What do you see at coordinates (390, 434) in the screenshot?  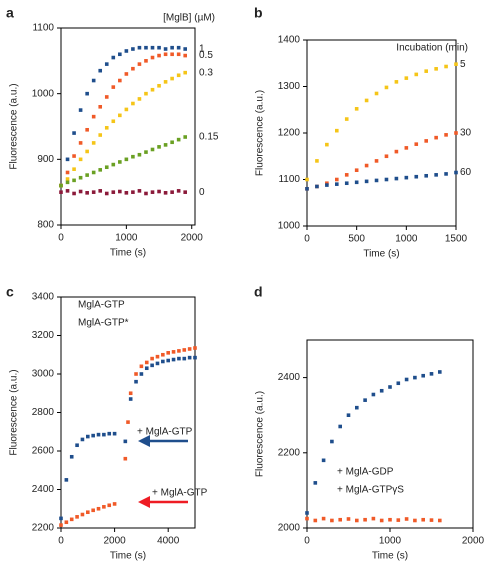 I see `plot-frame` at bounding box center [390, 434].